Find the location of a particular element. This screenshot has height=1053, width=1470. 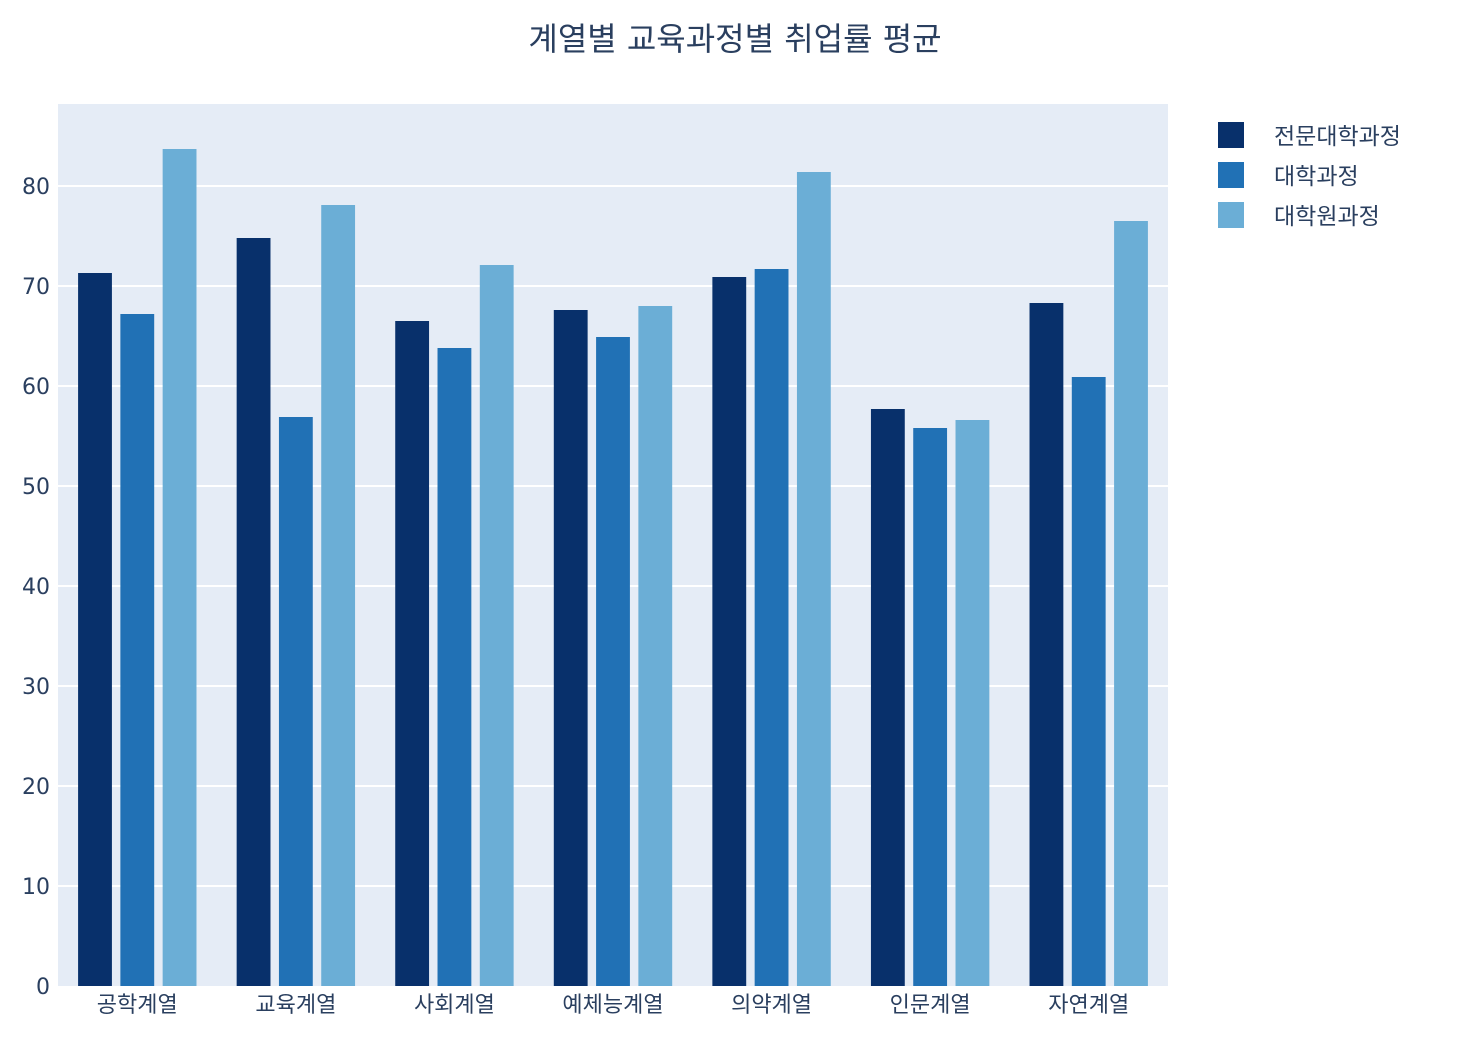

y-tick-label: 20 is located at coordinates (36, 787).